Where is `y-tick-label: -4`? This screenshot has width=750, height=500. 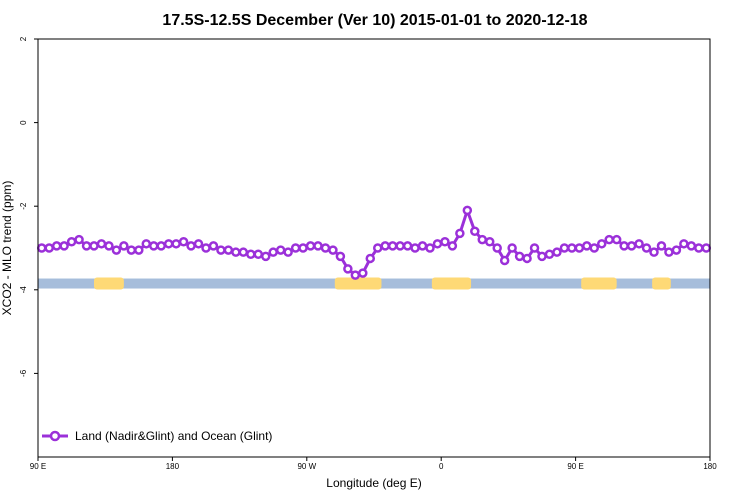 y-tick-label: -4 is located at coordinates (23, 290).